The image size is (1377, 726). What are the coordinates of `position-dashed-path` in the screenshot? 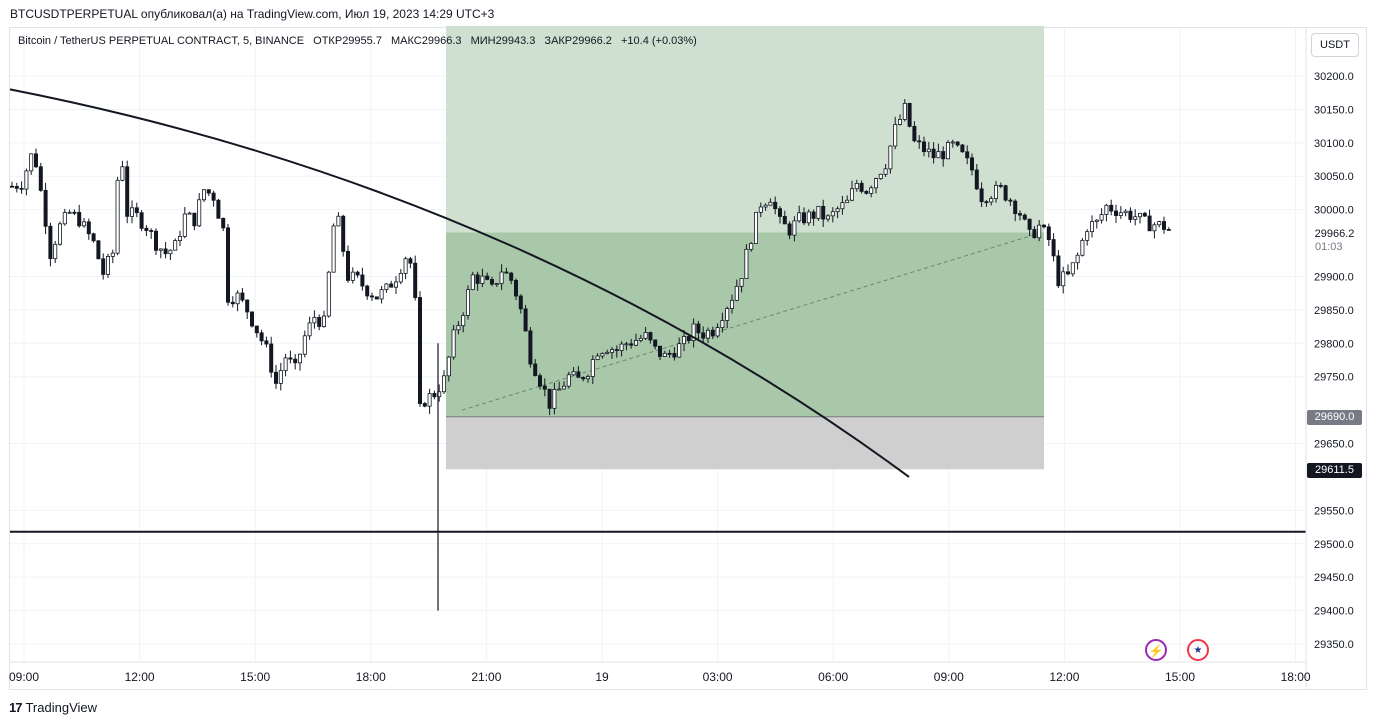 It's located at (751, 321).